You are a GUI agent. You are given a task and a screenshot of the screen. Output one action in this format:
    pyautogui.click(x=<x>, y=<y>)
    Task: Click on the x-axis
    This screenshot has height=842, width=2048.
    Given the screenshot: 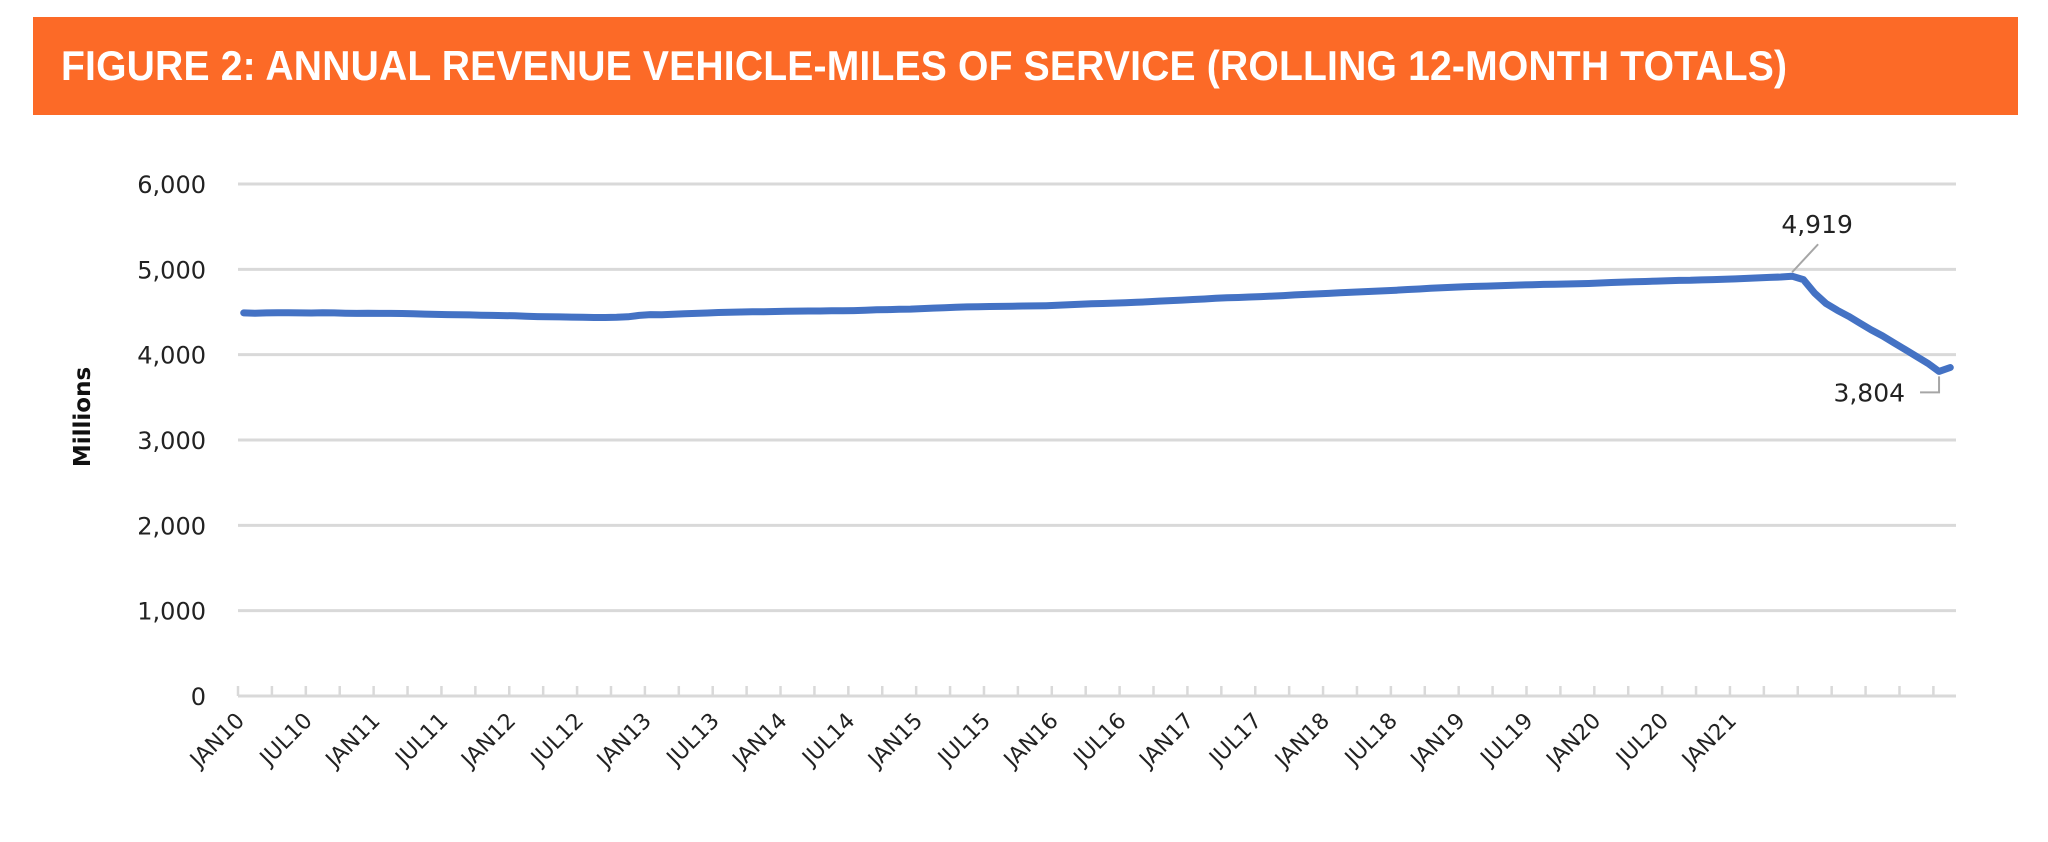 What is the action you would take?
    pyautogui.click(x=1096, y=692)
    